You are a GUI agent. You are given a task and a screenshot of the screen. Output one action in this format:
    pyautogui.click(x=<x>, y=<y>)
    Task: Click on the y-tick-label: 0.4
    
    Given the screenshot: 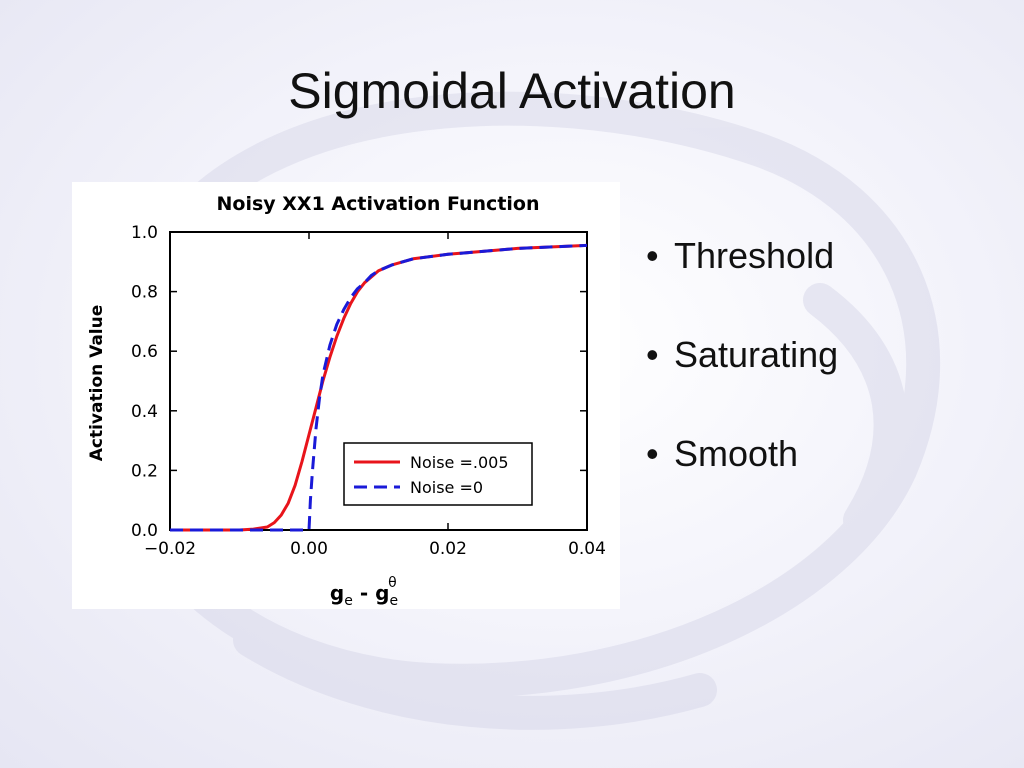 What is the action you would take?
    pyautogui.click(x=144, y=412)
    